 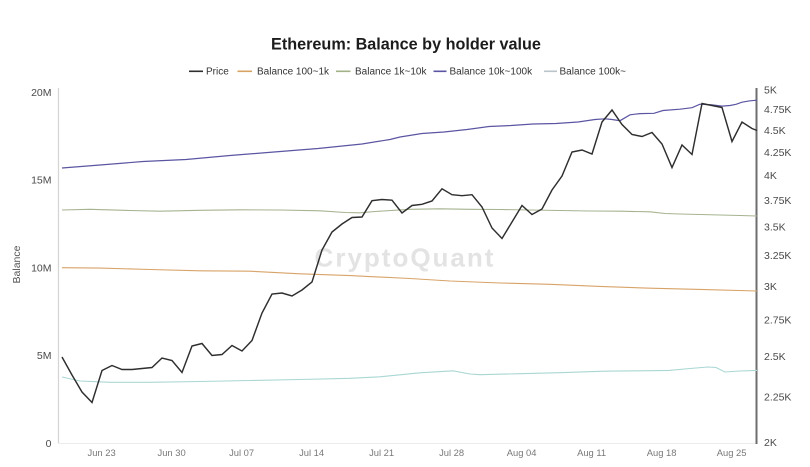 What do you see at coordinates (241, 452) in the screenshot?
I see `svg-text: Jul 07` at bounding box center [241, 452].